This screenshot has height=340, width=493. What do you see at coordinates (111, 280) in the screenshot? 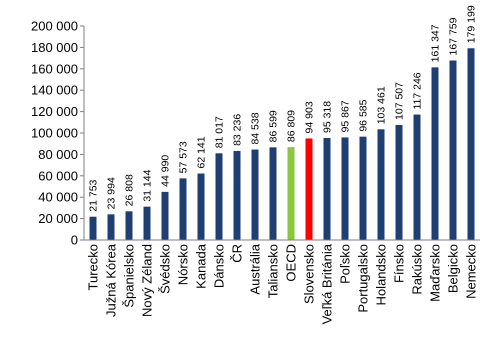
I see `category-label: Južná Kórea` at bounding box center [111, 280].